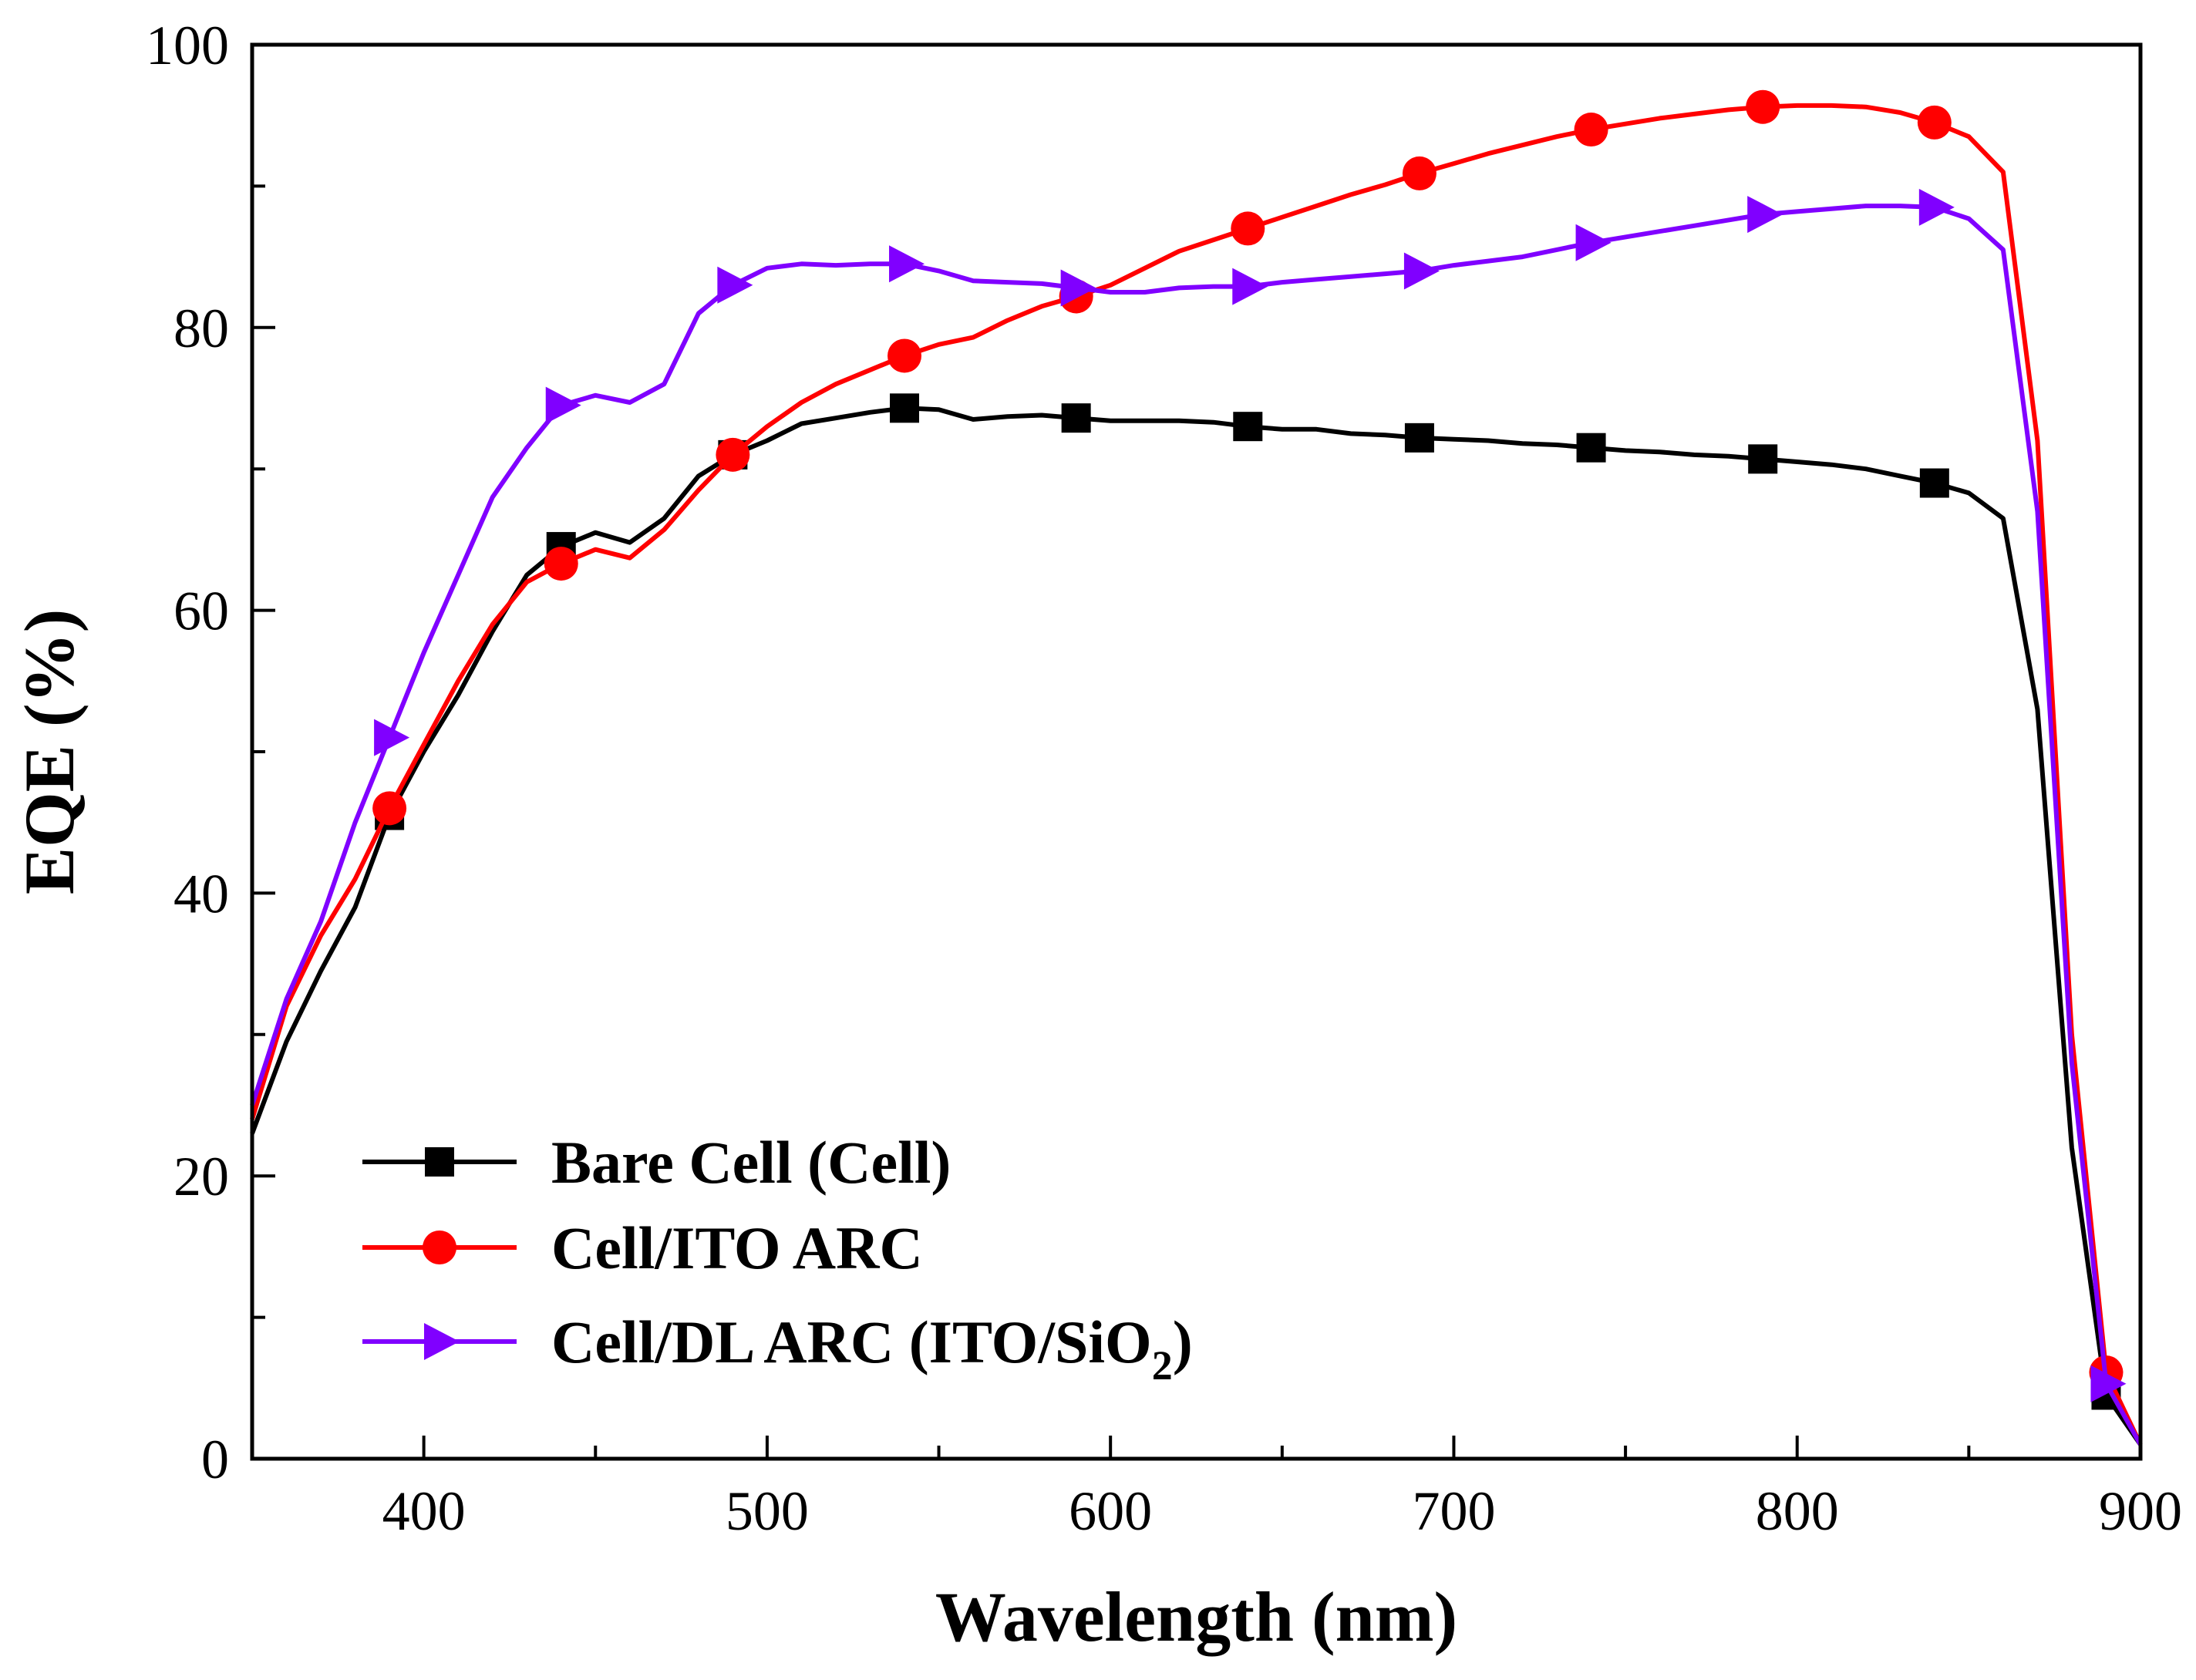 This screenshot has width=2196, height=1680. What do you see at coordinates (1110, 1511) in the screenshot?
I see `x-tick-label: 600` at bounding box center [1110, 1511].